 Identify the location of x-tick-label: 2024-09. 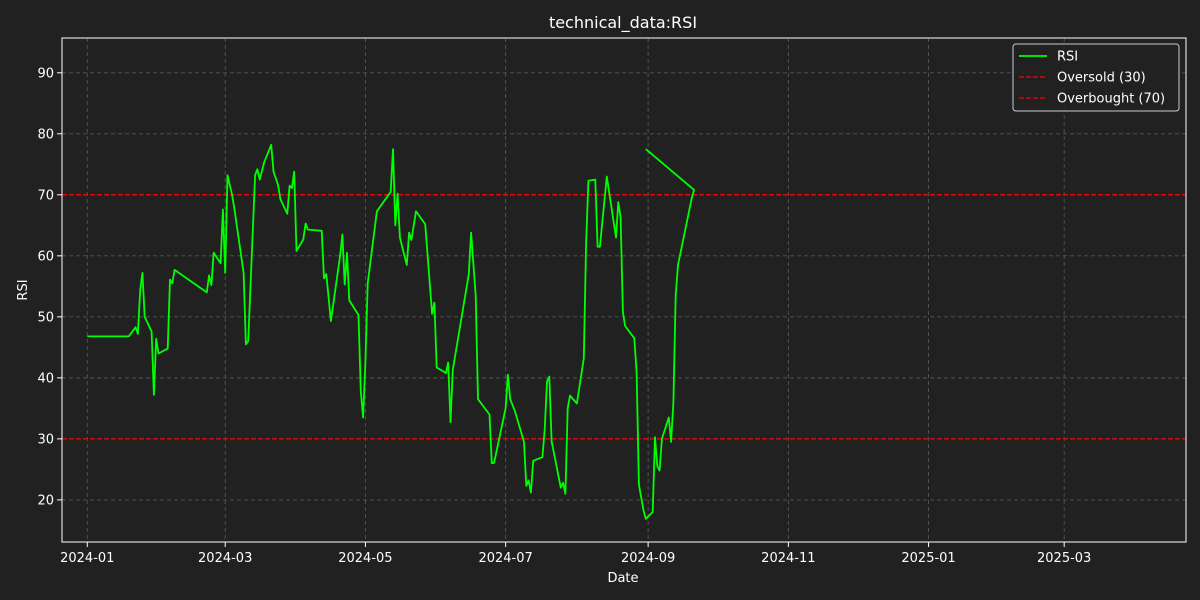
(648, 558).